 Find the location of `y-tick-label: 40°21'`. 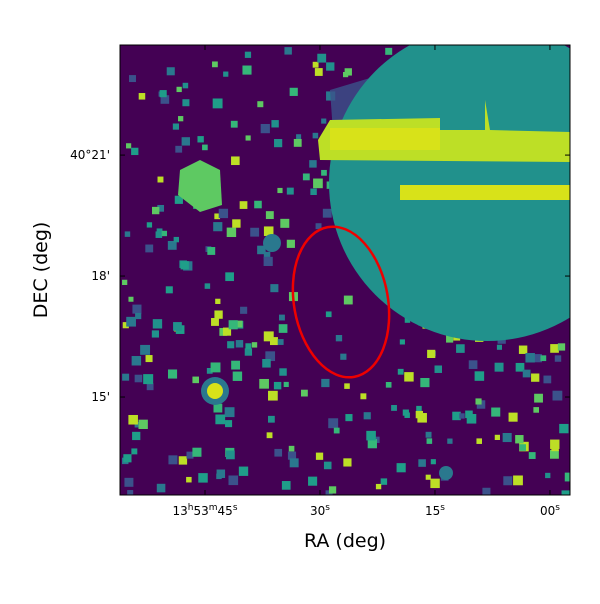

y-tick-label: 40°21' is located at coordinates (90, 155).